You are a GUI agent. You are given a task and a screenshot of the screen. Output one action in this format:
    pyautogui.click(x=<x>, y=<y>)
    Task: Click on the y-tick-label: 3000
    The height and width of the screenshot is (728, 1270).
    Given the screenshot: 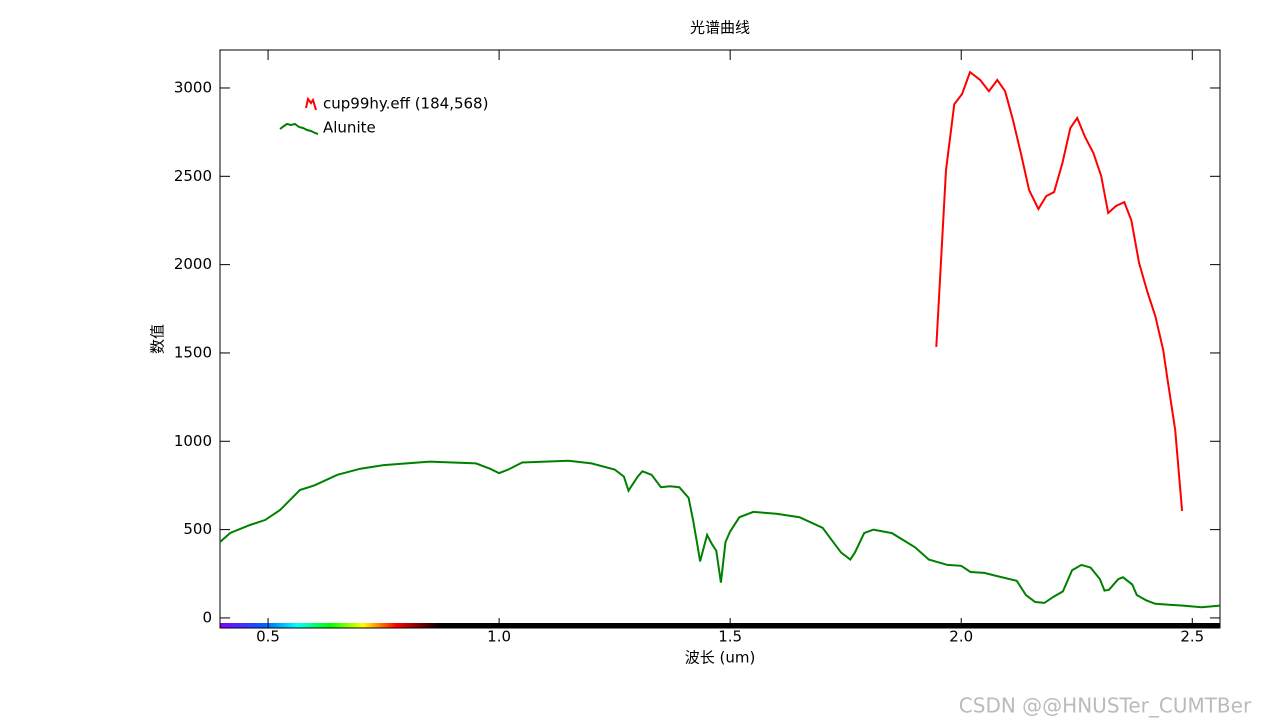 What is the action you would take?
    pyautogui.click(x=193, y=87)
    